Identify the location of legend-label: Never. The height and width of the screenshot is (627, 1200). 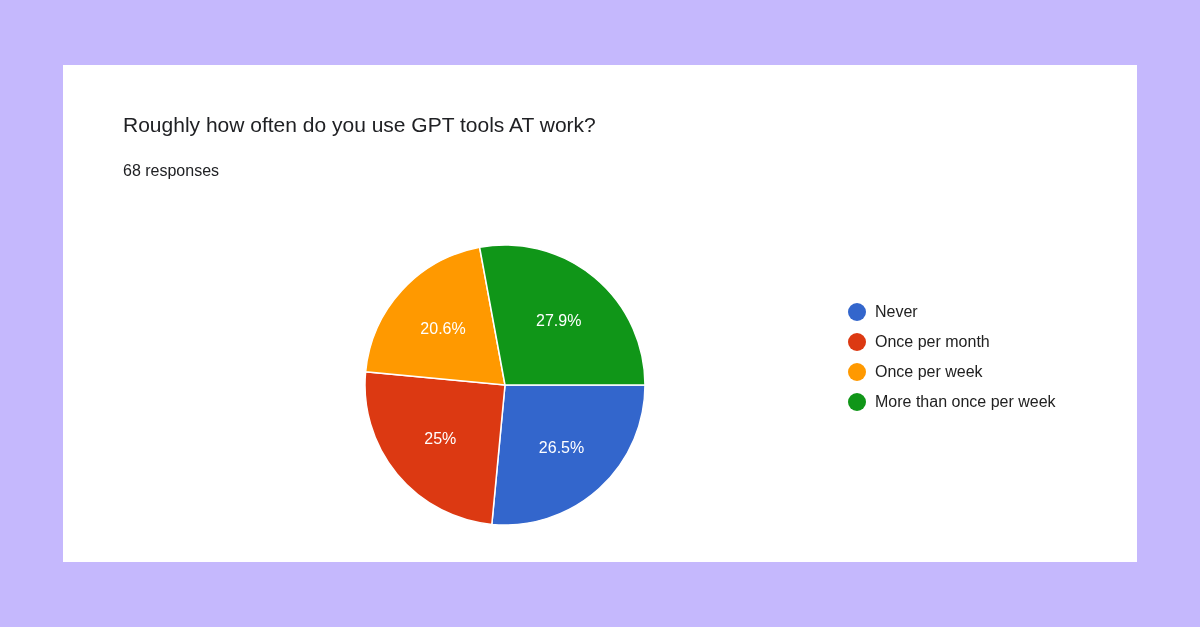
(896, 312).